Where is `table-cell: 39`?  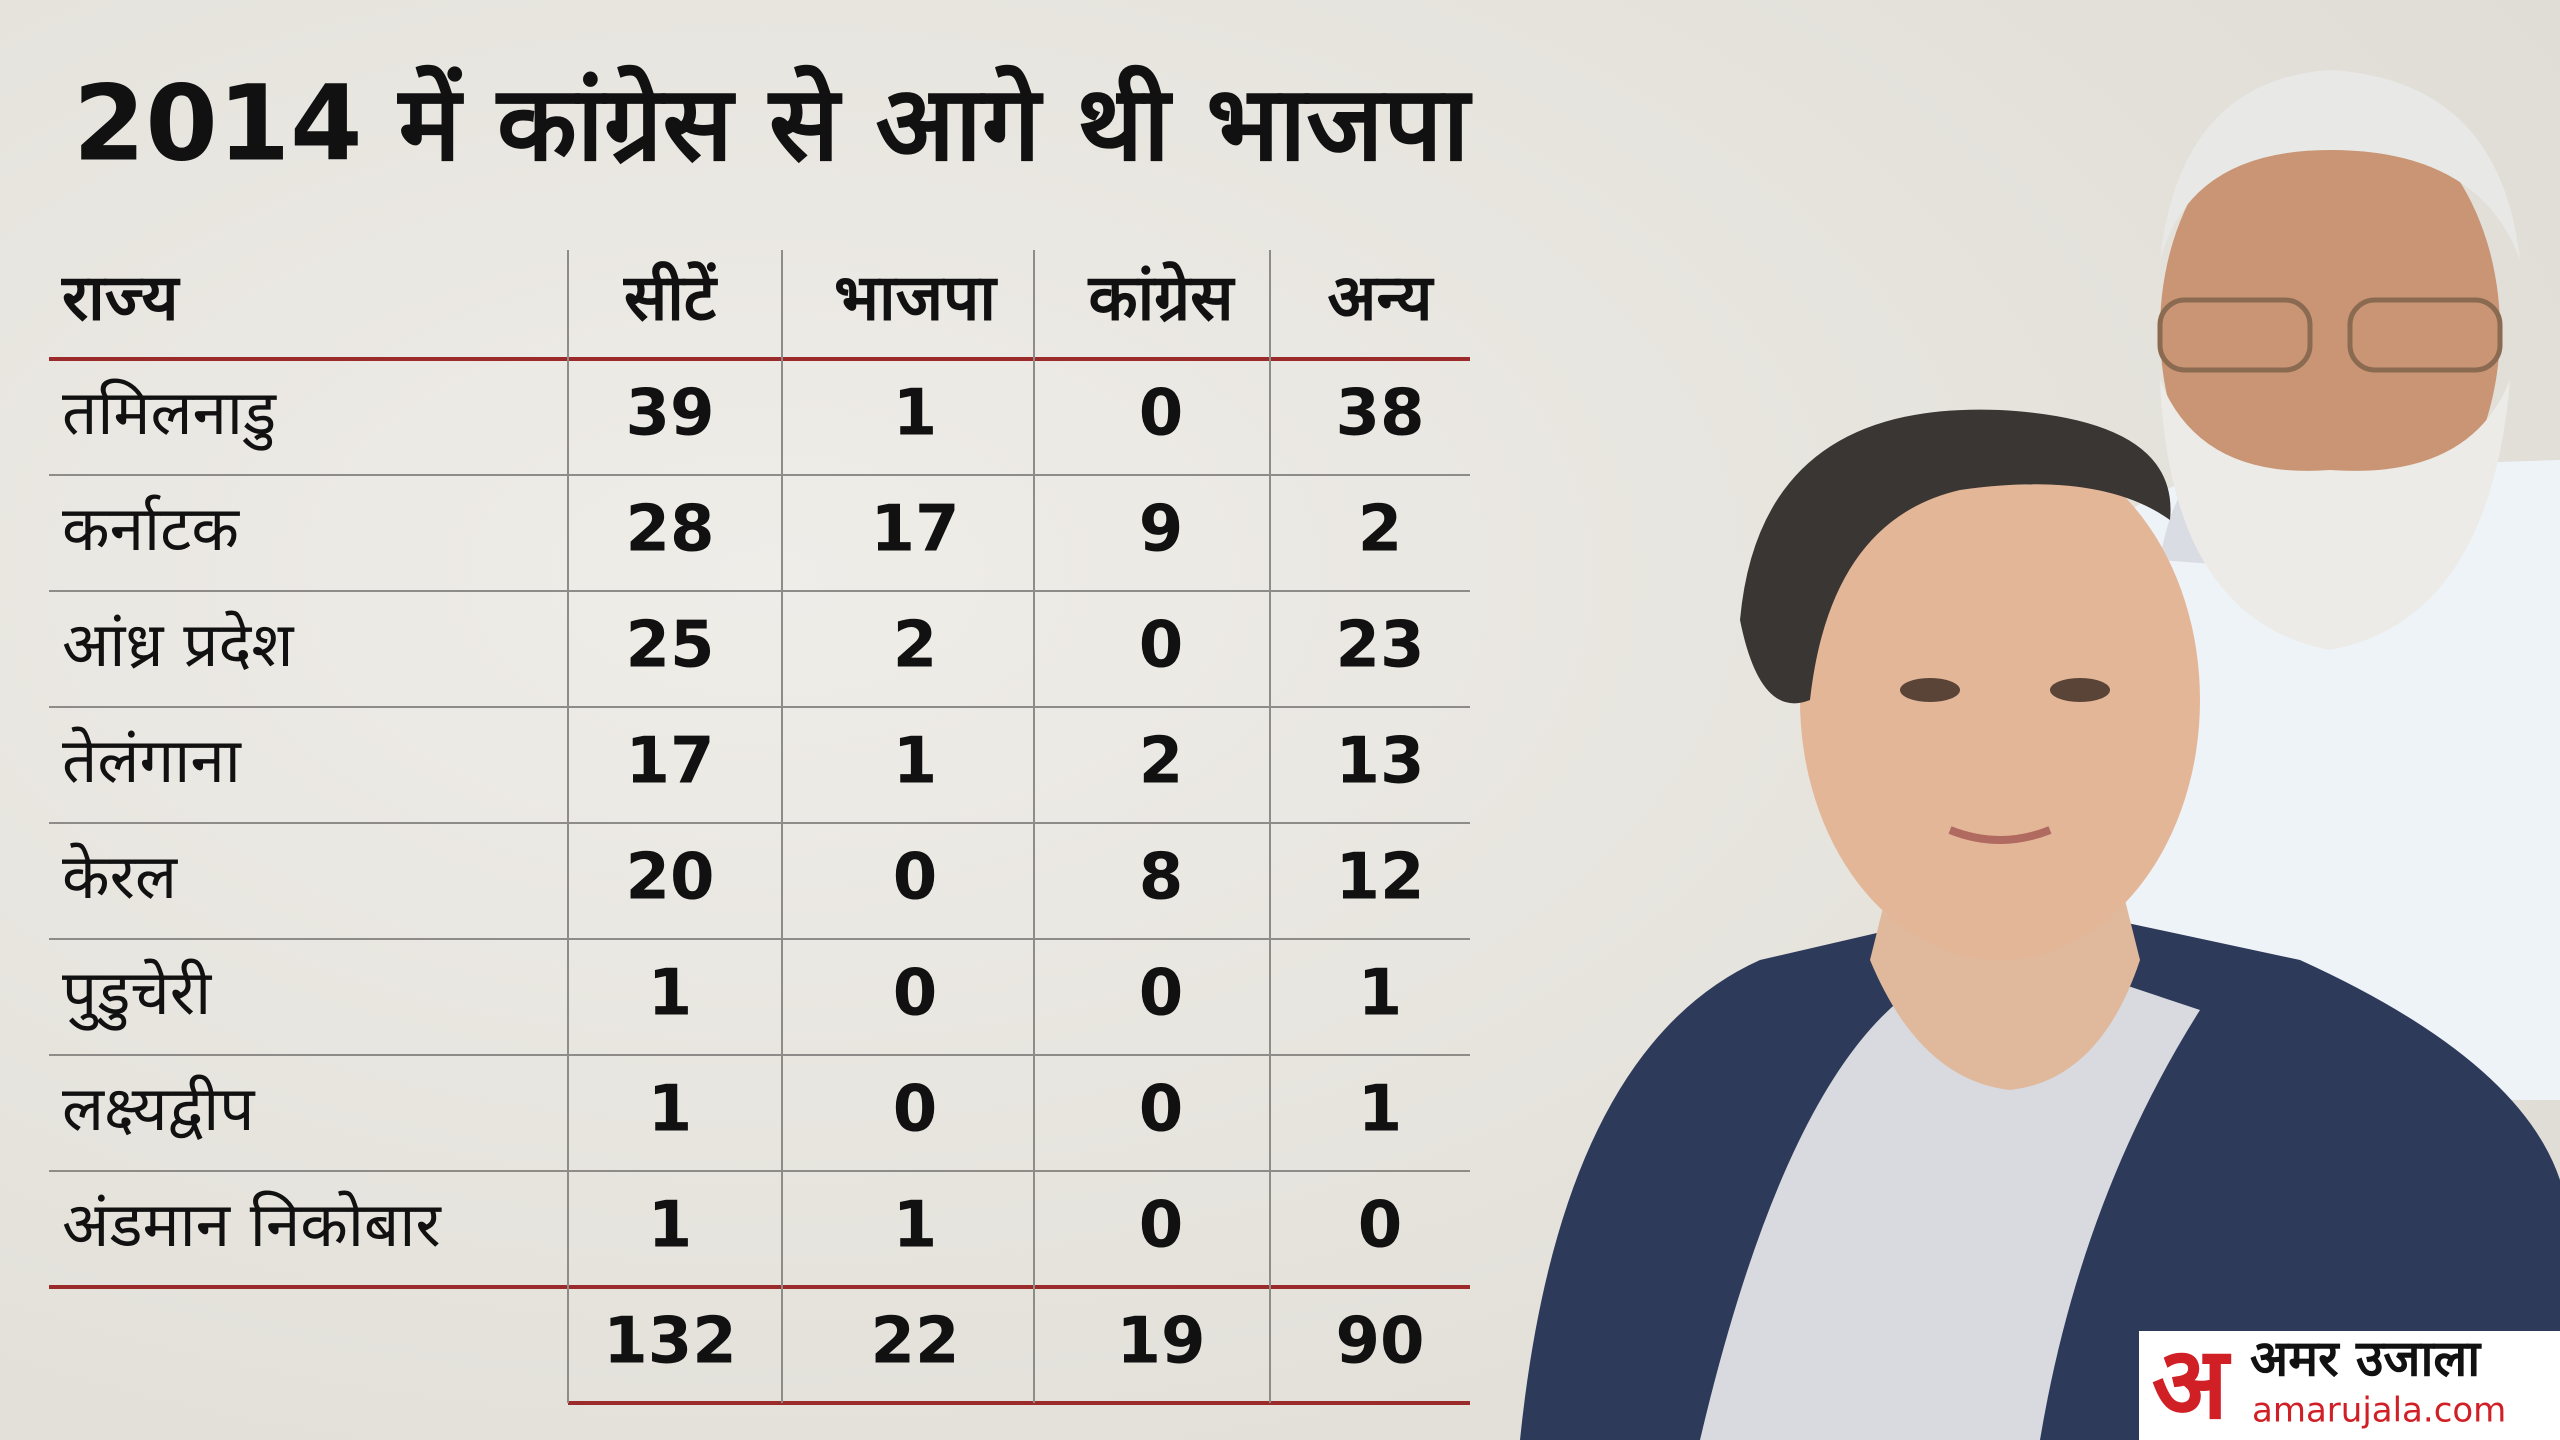 table-cell: 39 is located at coordinates (669, 414).